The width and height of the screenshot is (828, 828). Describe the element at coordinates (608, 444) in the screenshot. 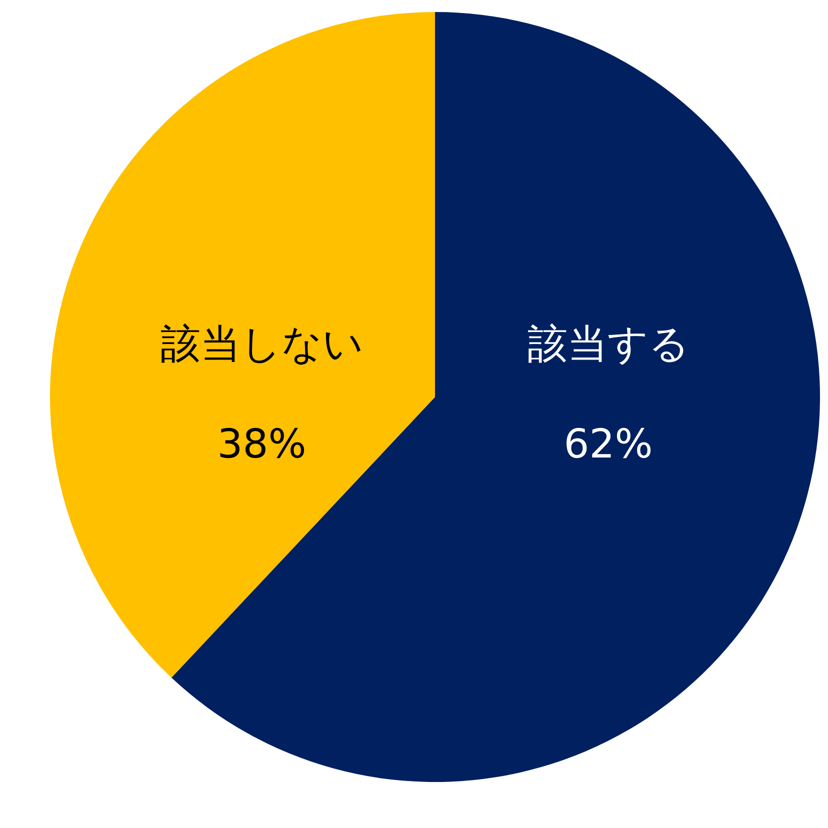

I see `data-label: 62%` at that location.